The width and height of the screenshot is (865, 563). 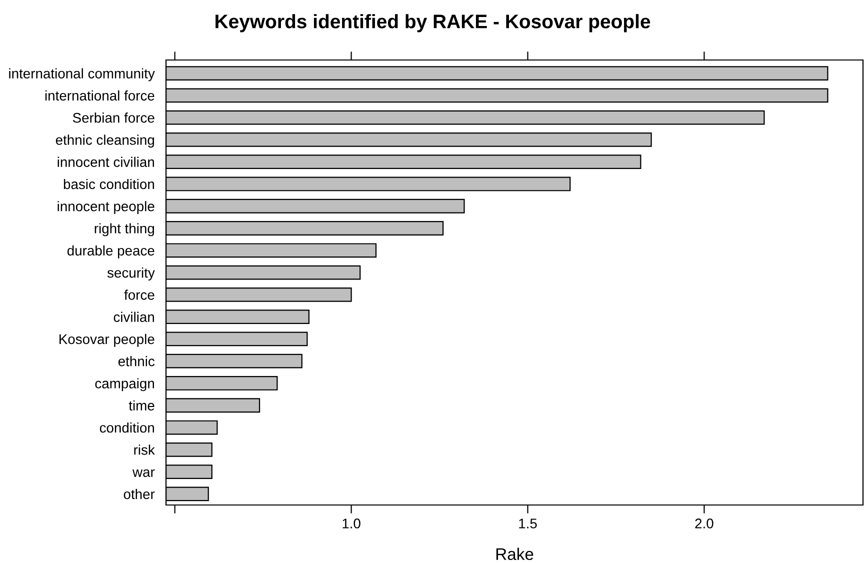 I want to click on y-tick-label: time, so click(x=141, y=405).